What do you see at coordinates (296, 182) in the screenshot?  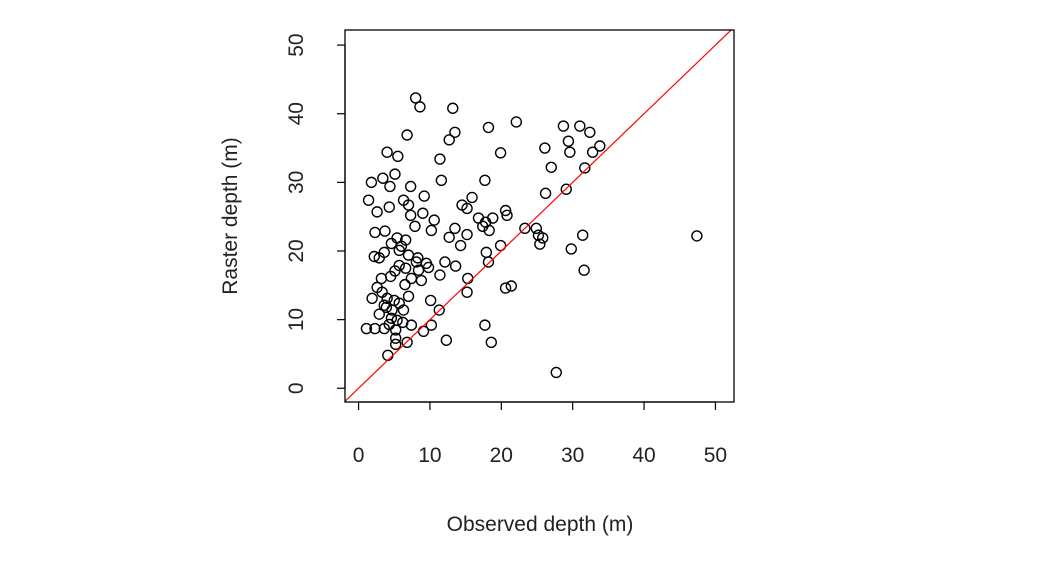 I see `y-tick-label: 30` at bounding box center [296, 182].